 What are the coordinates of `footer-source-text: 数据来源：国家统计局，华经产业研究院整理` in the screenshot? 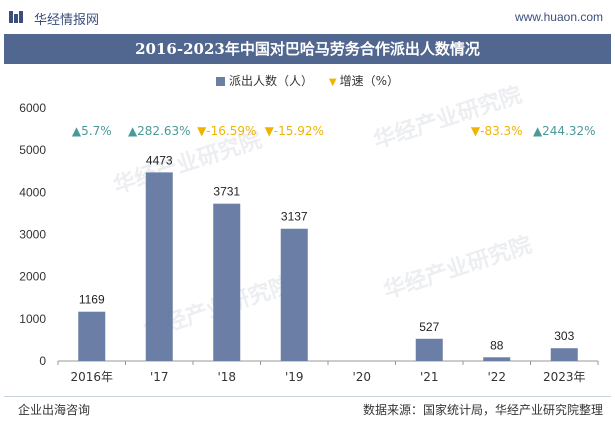 It's located at (482, 410).